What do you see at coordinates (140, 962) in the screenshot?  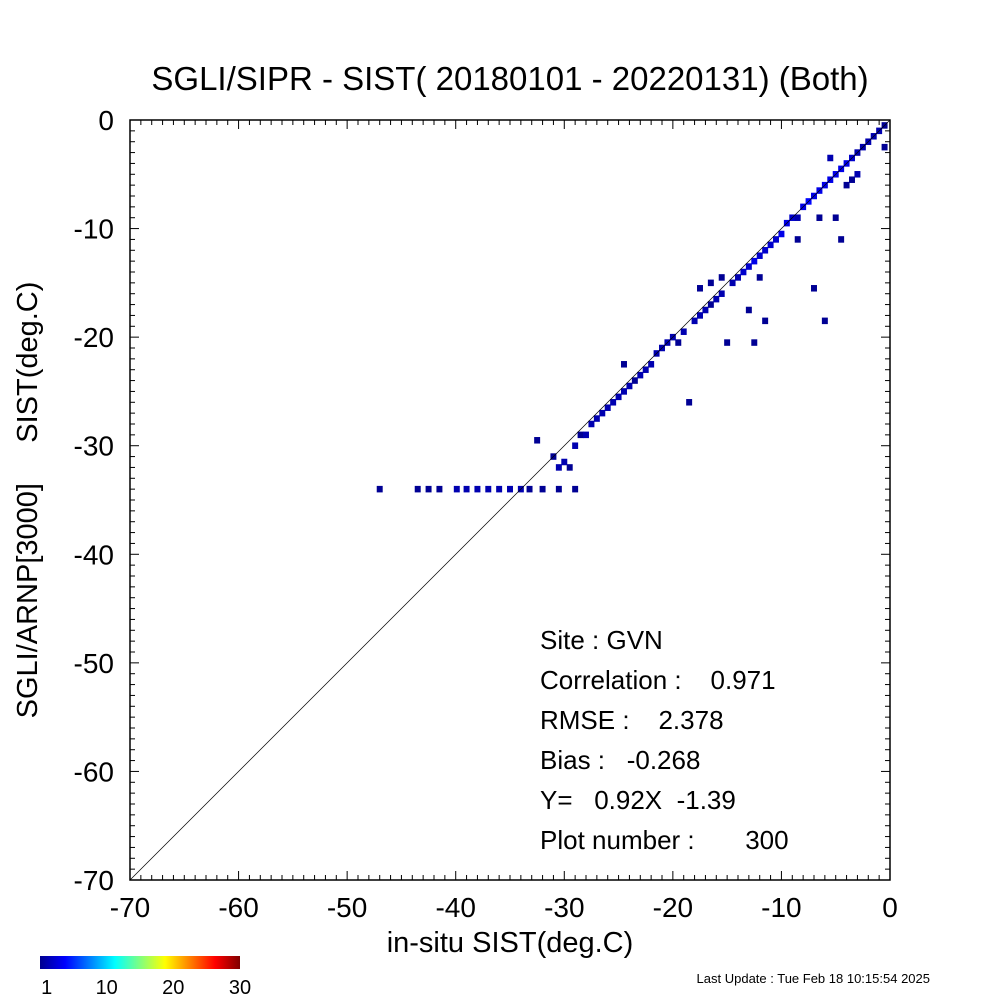 I see `colorbar` at bounding box center [140, 962].